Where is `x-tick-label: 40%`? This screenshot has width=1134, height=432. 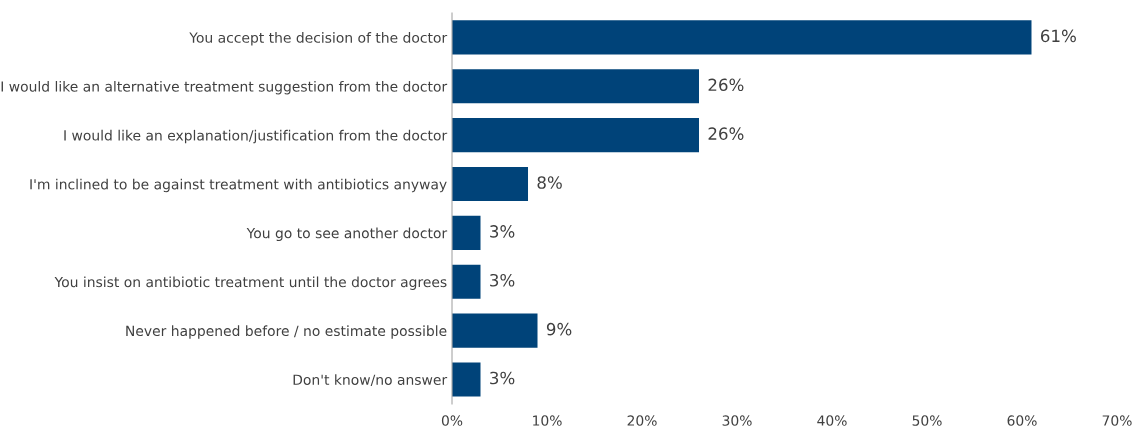
x-tick-label: 40% is located at coordinates (832, 420).